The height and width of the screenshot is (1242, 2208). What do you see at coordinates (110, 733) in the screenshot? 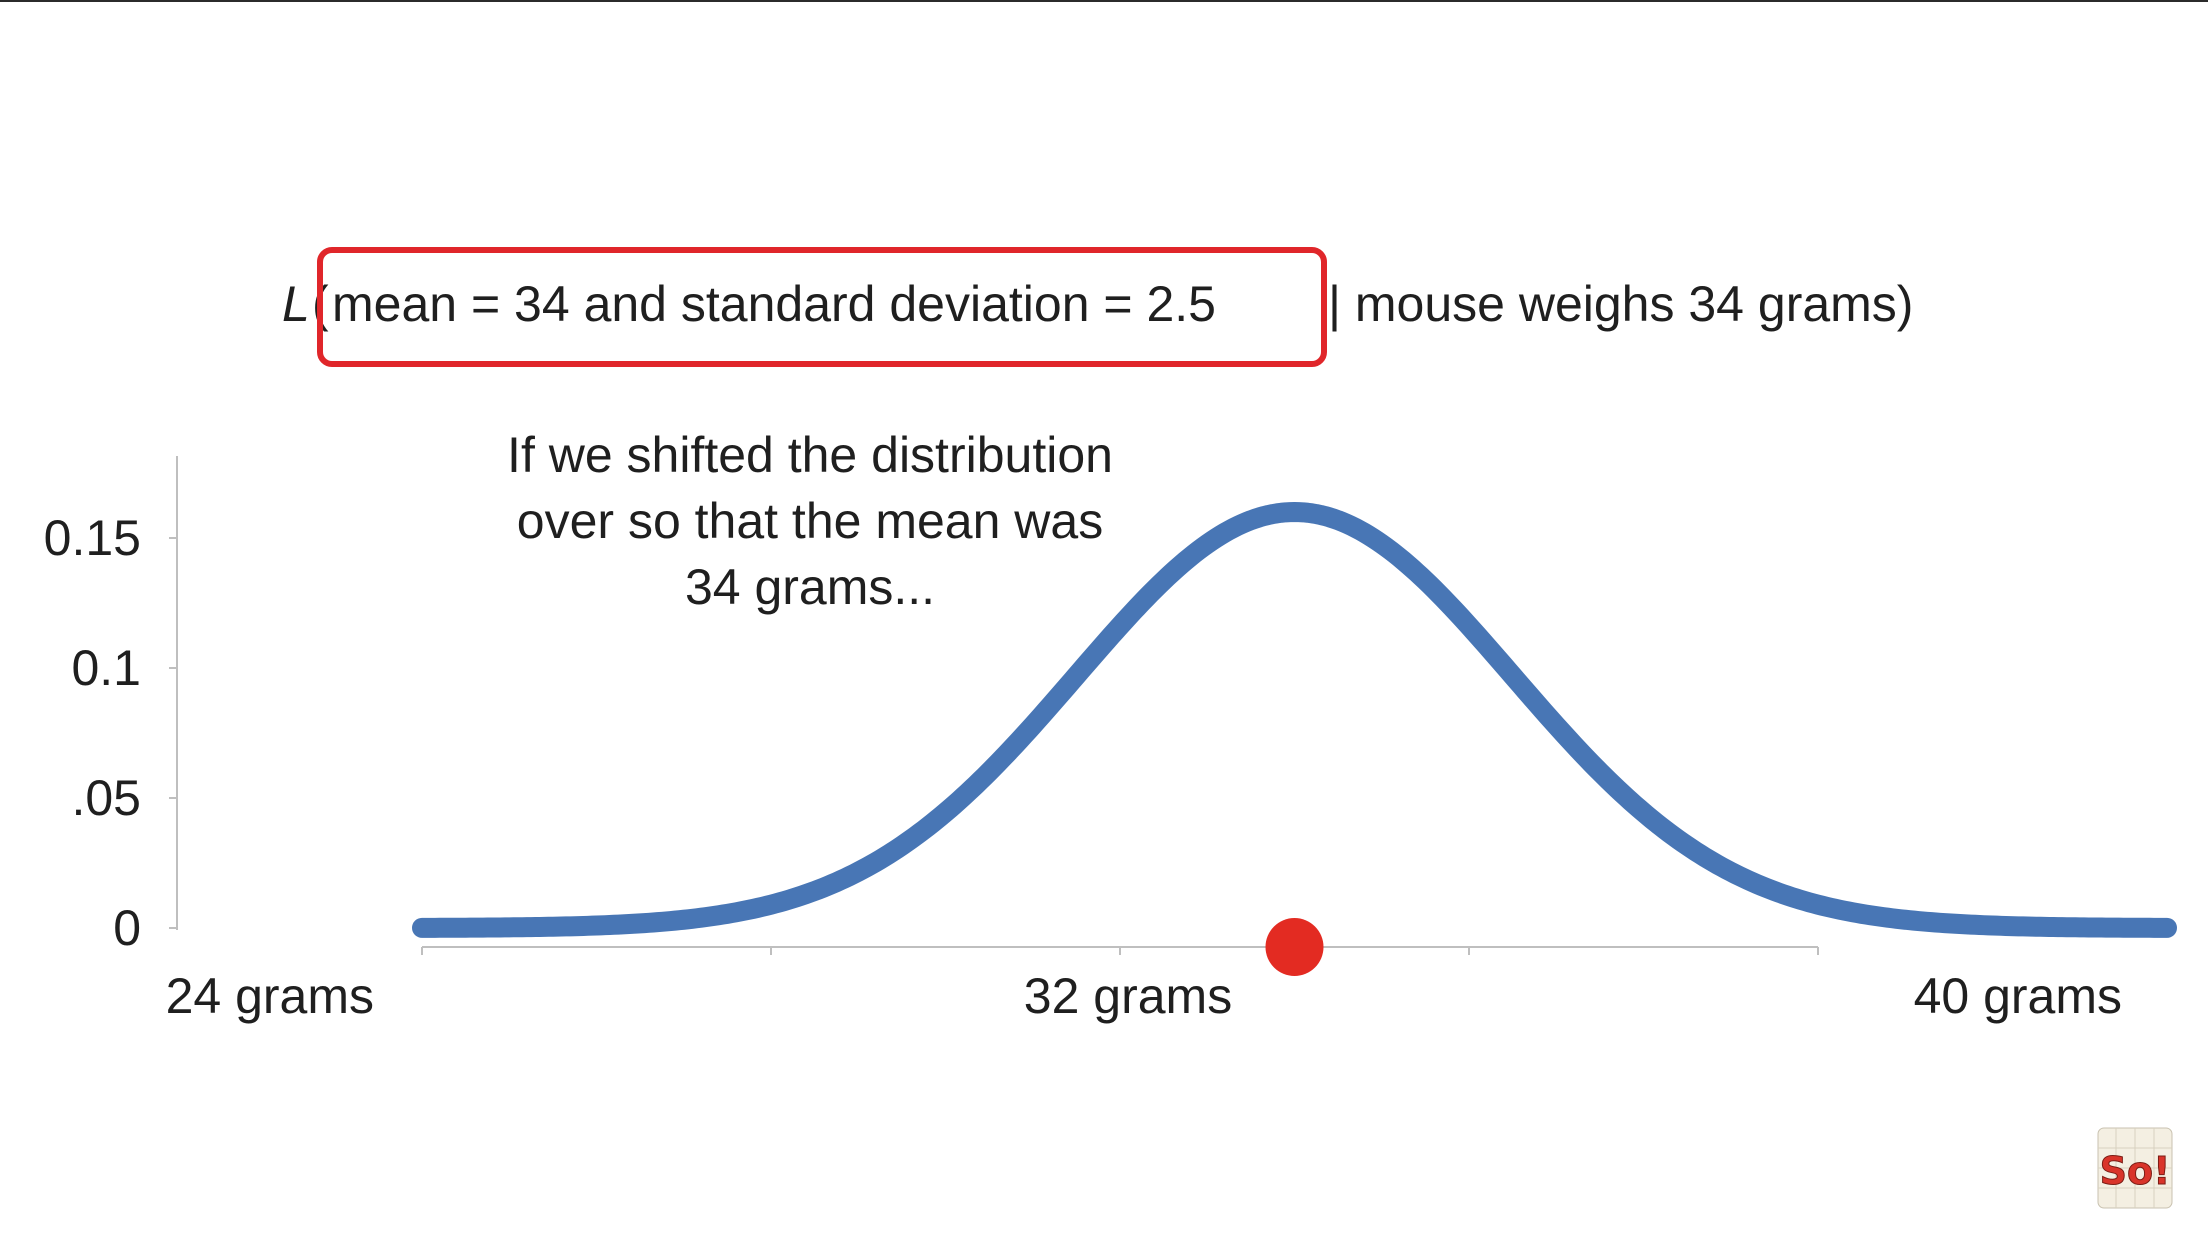
I see `y-axis-ticks: 0 .05 0.1 0.15` at bounding box center [110, 733].